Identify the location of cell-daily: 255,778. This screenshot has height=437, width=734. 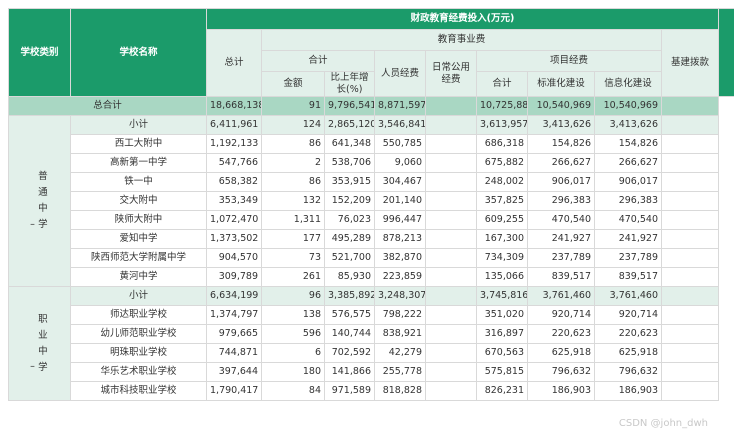
(400, 372).